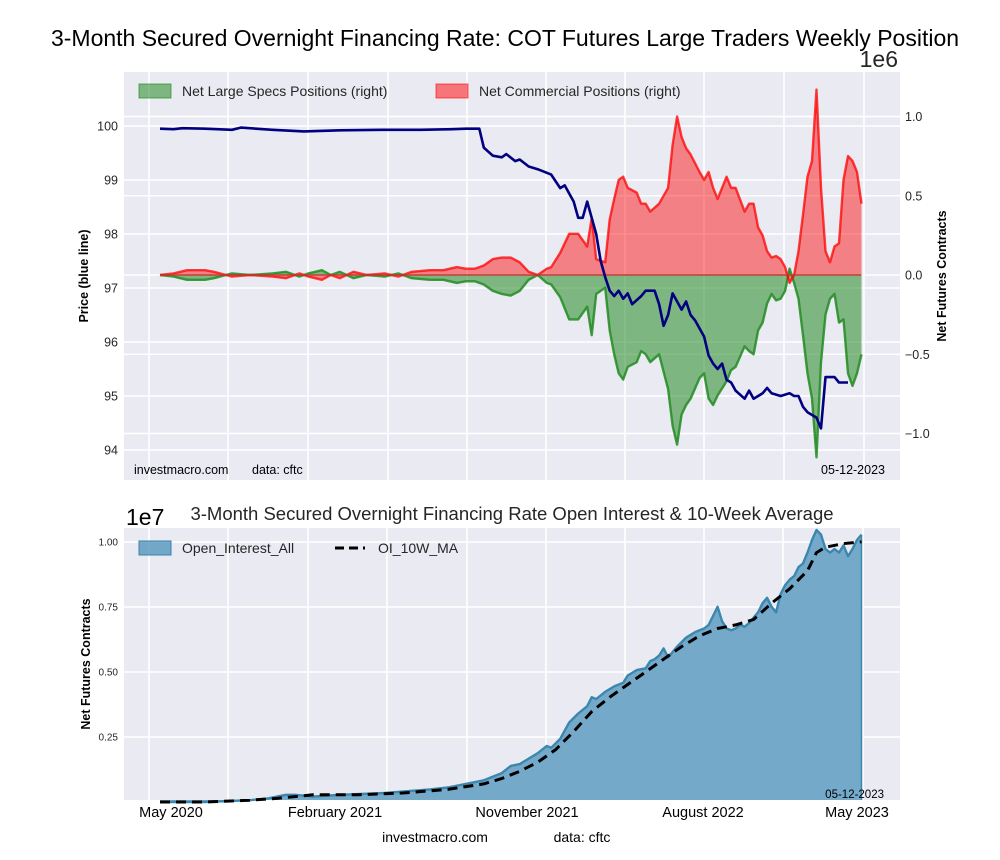 The height and width of the screenshot is (860, 1000). I want to click on oi-y-tick-label: 0.75, so click(109, 608).